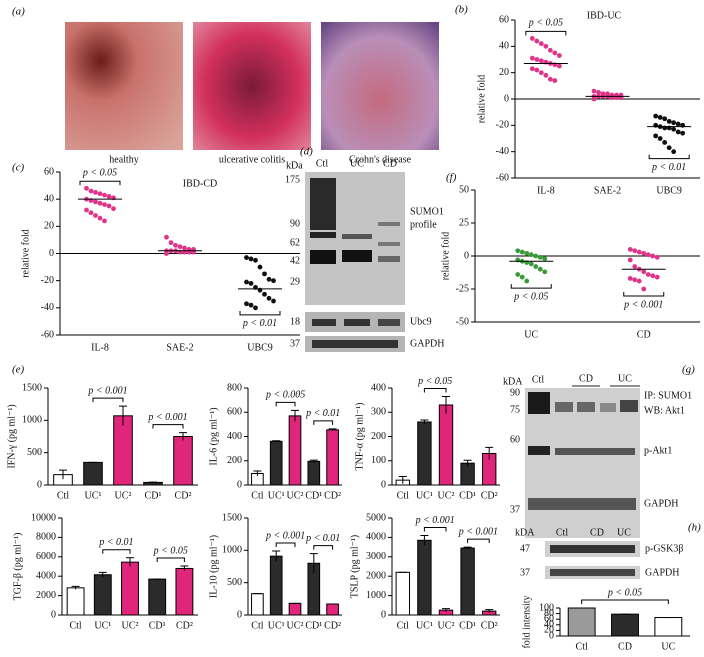 The height and width of the screenshot is (657, 704). What do you see at coordinates (11, 436) in the screenshot?
I see `y-axis-label: IFN-γ (pg ml⁻¹)` at bounding box center [11, 436].